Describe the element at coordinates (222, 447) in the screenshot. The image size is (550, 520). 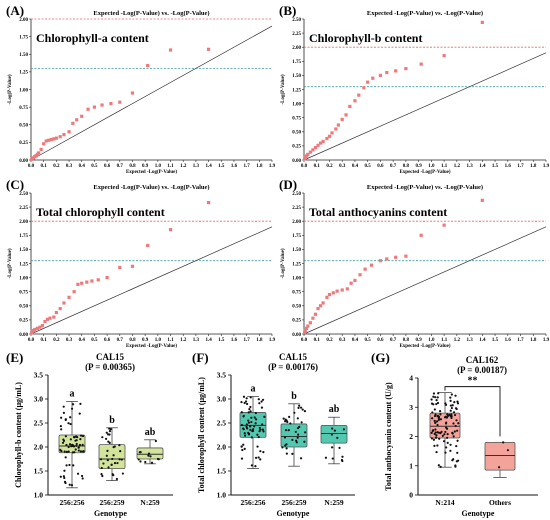
I see `y-tick-label: 2.0` at that location.